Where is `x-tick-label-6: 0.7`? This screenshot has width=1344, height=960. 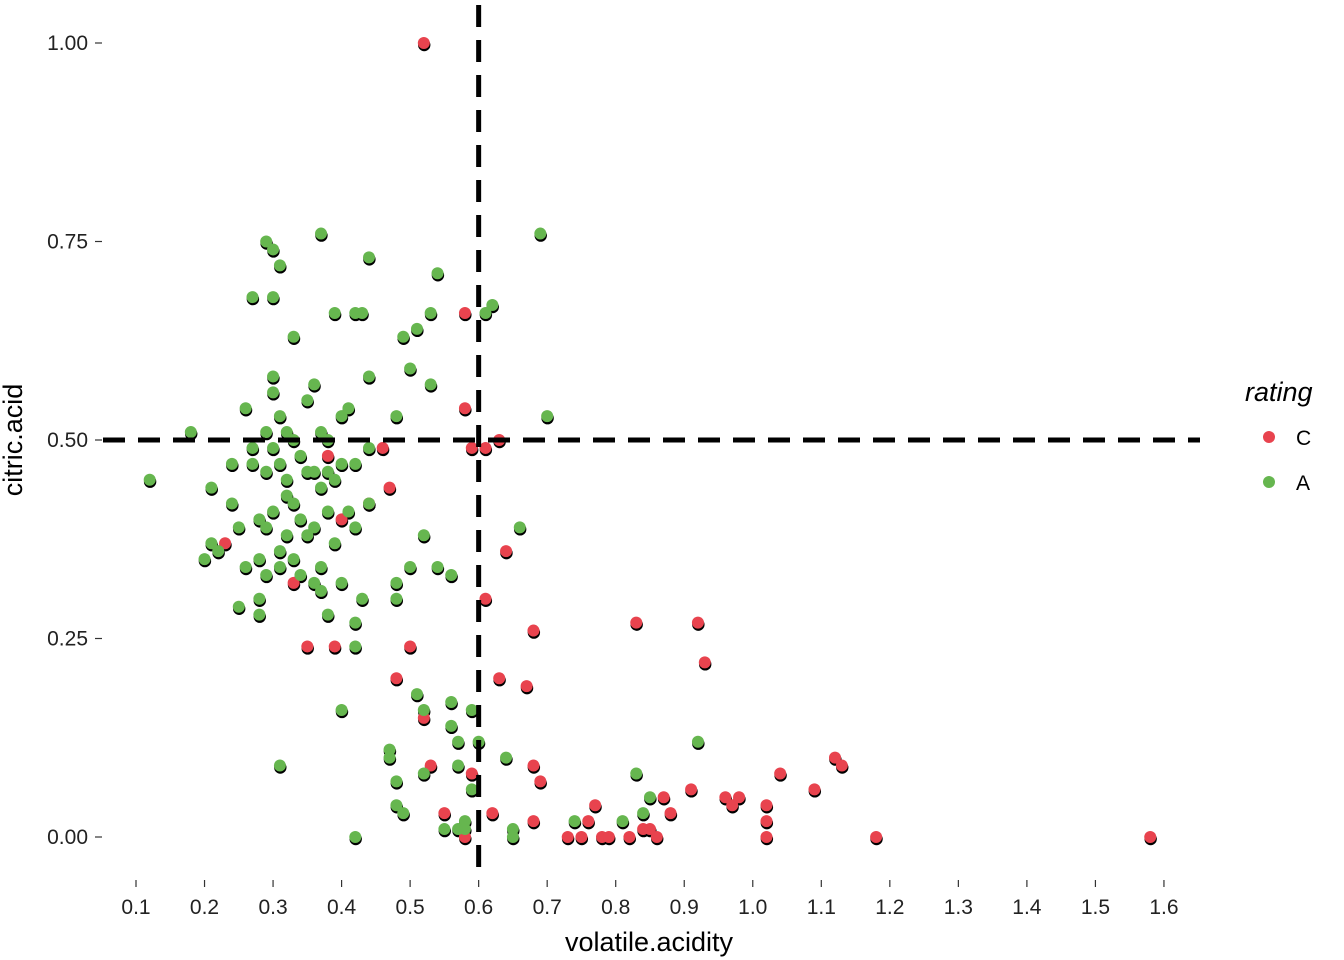
x-tick-label-6: 0.7 is located at coordinates (547, 907).